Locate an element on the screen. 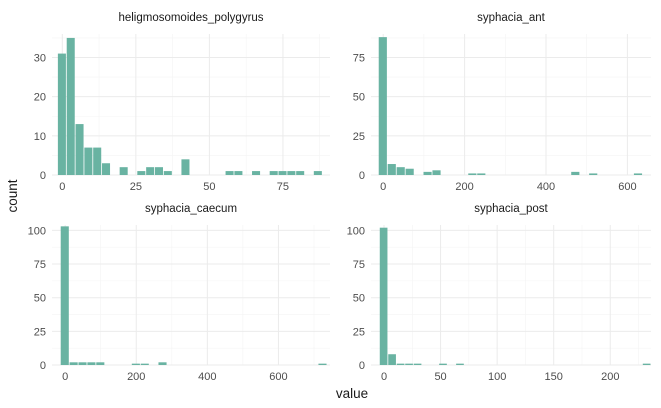  facet-title: syphacia_ant is located at coordinates (511, 18).